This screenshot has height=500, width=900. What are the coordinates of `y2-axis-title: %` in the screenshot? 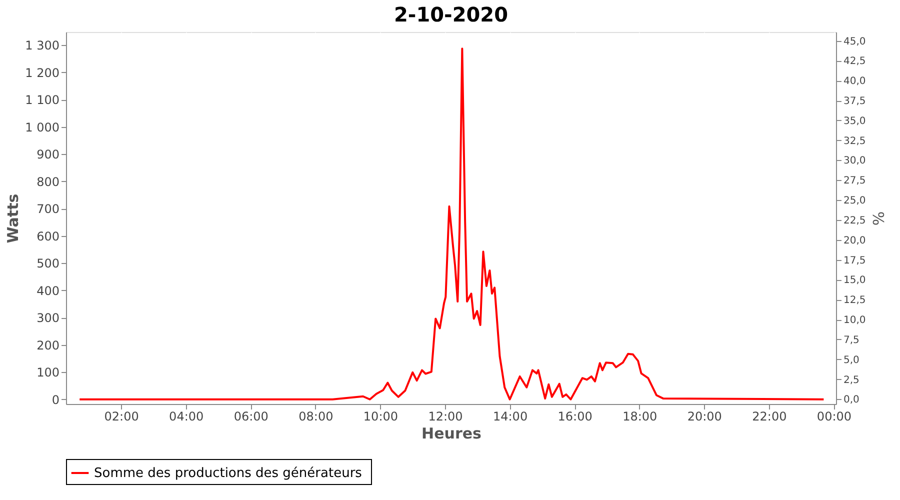 It's located at (877, 218).